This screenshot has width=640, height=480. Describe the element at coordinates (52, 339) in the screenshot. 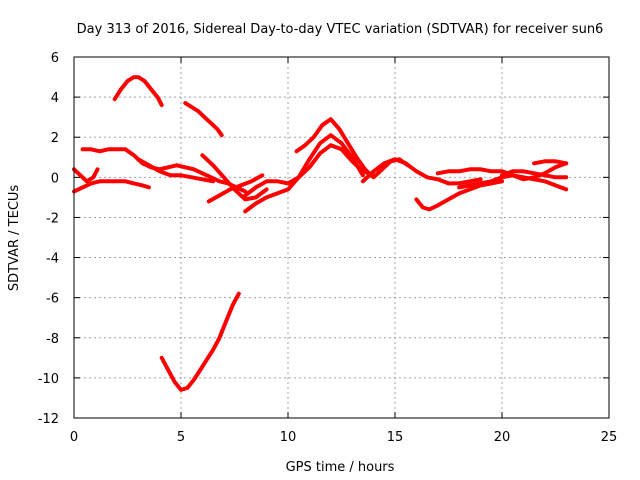

I see `y-tick-label: -8` at that location.